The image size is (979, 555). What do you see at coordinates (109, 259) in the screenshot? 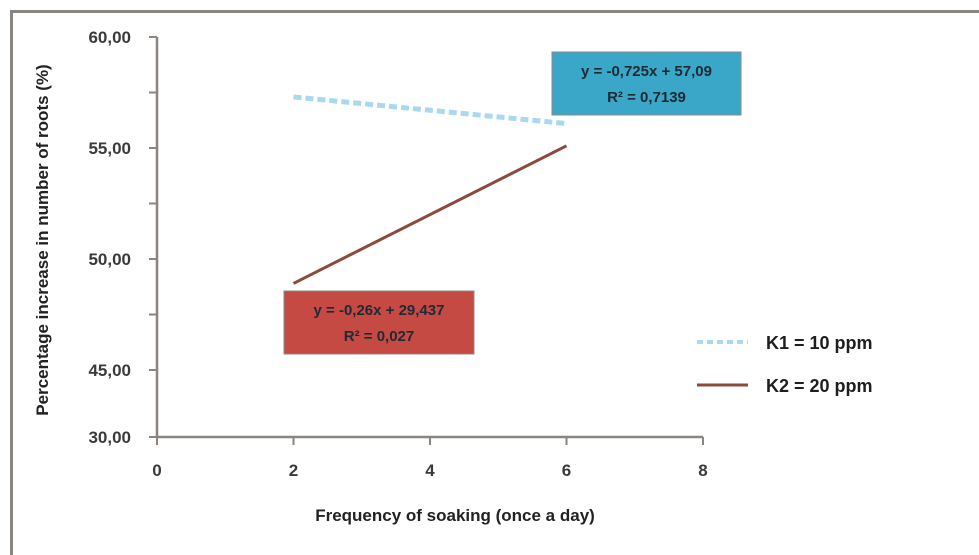
I see `y-tick-label: 50,00` at bounding box center [109, 259].